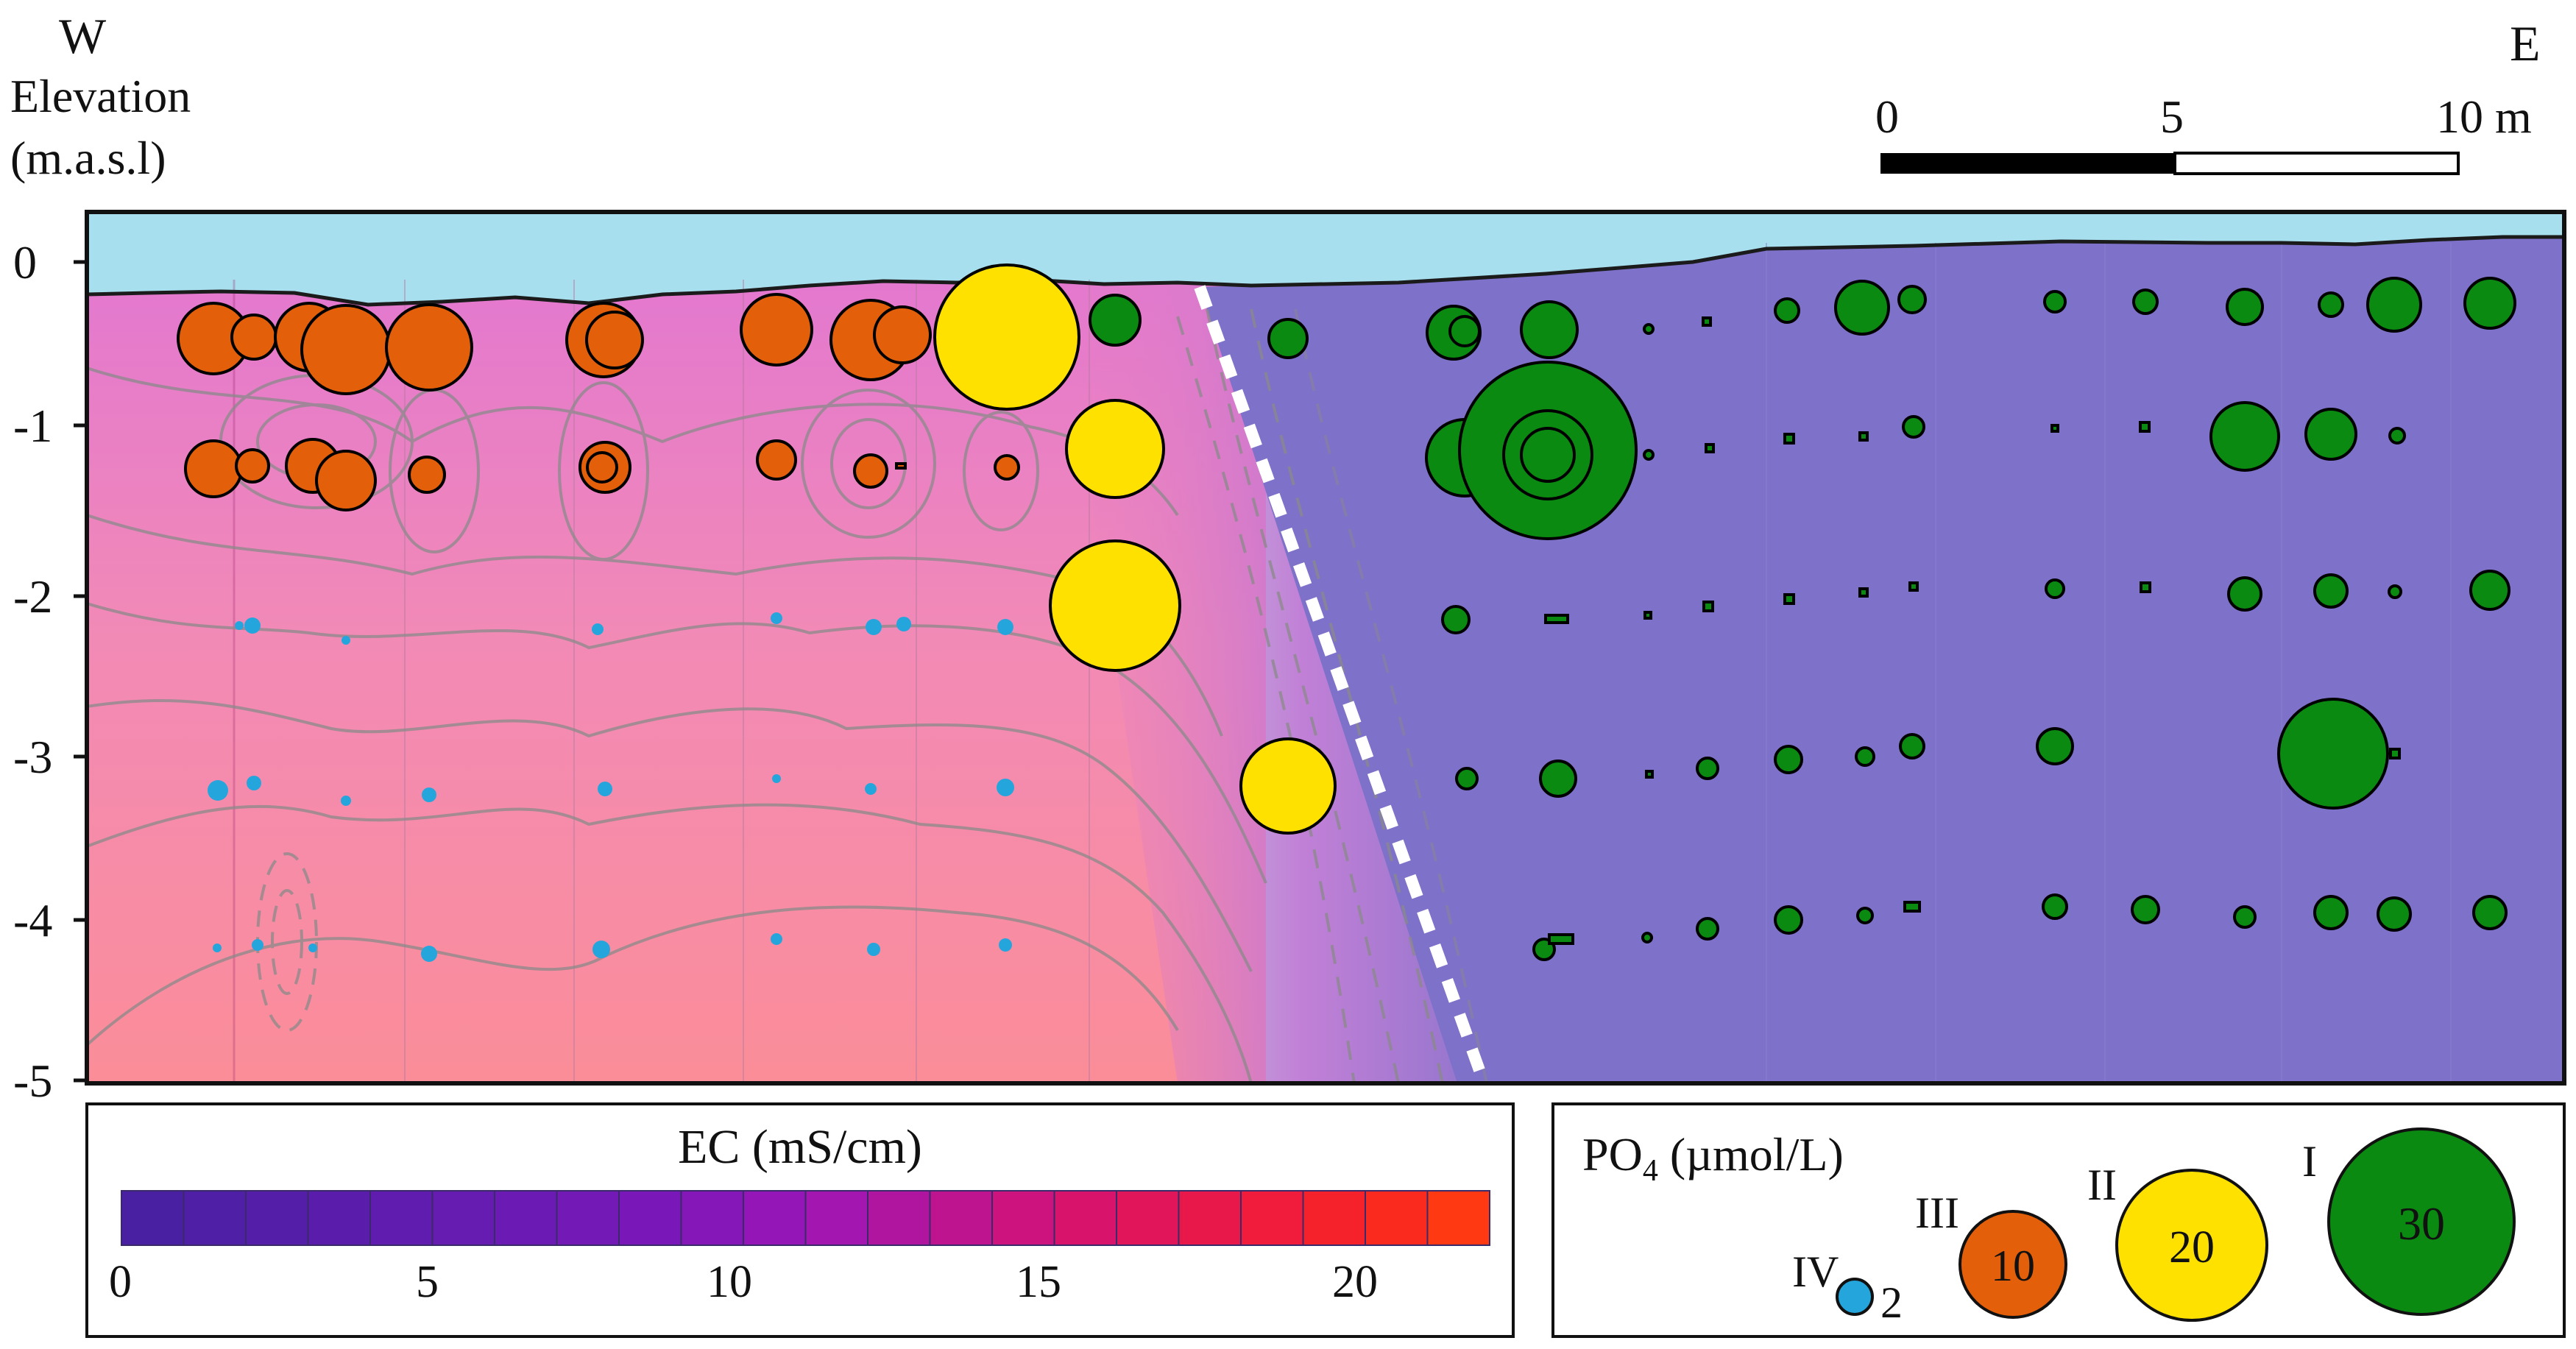  I want to click on po4-class-ii-label: II, so click(2102, 1185).